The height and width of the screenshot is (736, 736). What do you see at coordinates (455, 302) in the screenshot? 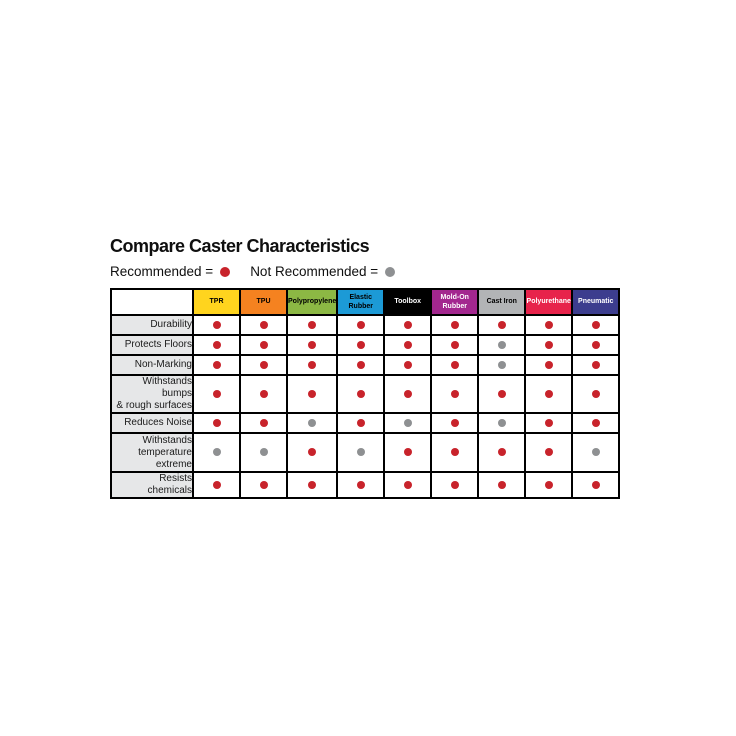
I see `column-header-mold-on-rubber: Mold-On Rubber` at bounding box center [455, 302].